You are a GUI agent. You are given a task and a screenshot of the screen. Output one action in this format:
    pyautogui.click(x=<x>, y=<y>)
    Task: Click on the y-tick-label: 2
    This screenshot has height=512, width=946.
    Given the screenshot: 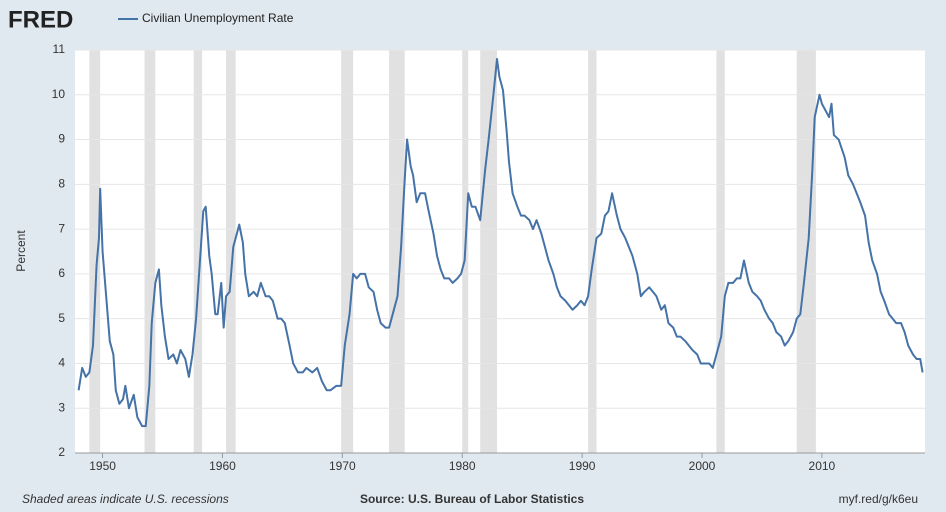 What is the action you would take?
    pyautogui.click(x=61, y=452)
    